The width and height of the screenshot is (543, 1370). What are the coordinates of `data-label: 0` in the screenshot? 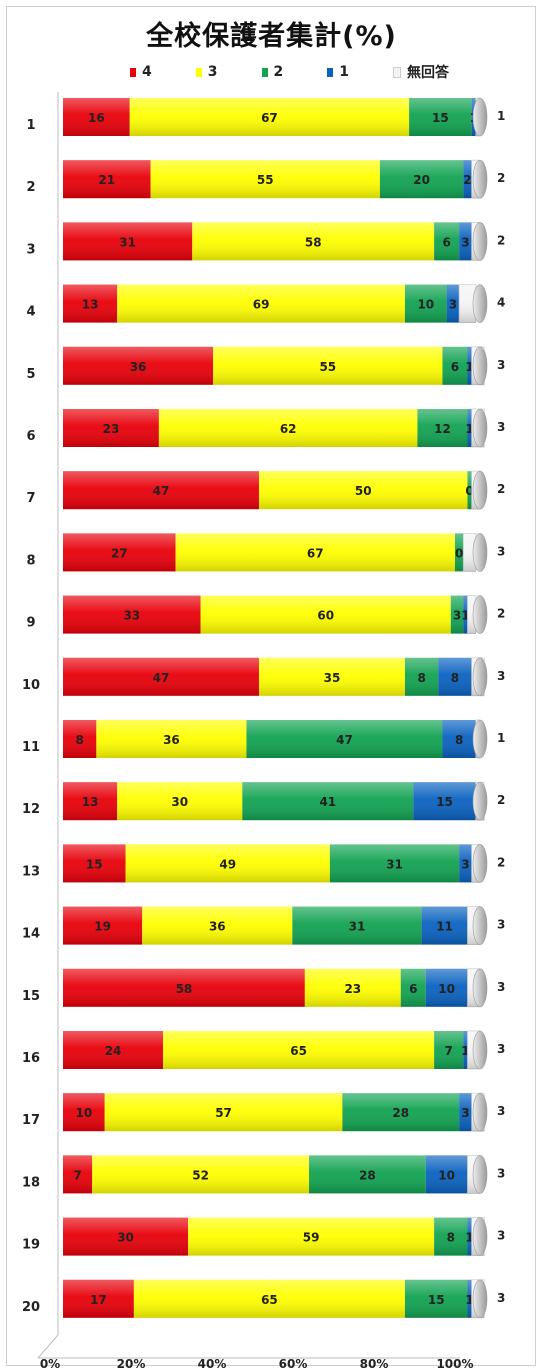 It's located at (469, 491).